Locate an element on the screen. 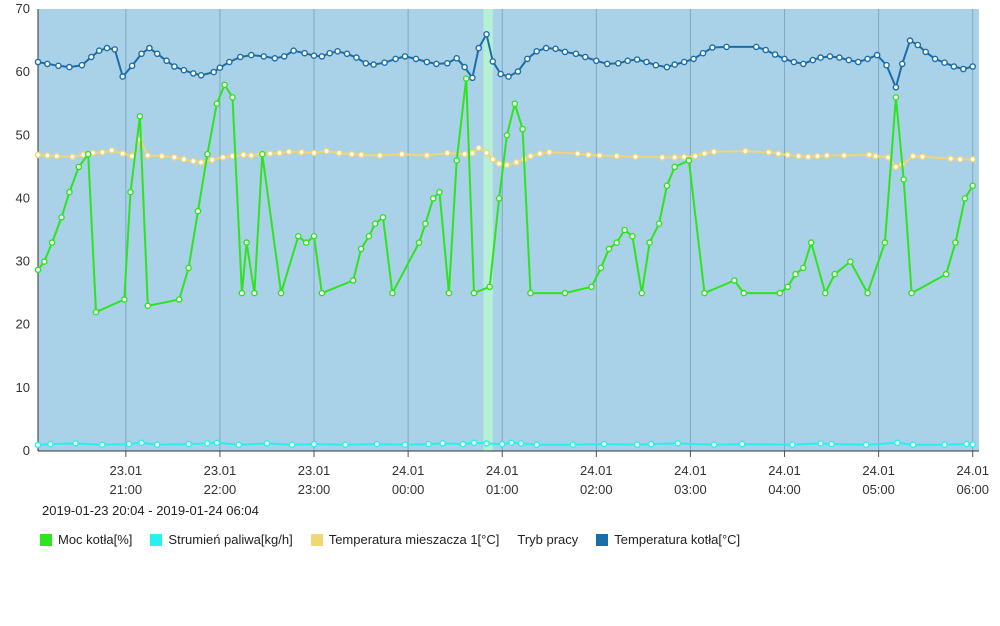 The height and width of the screenshot is (626, 1000). legend-item-temperatura-mieszacza: Temperatura mieszacza 1[°C] is located at coordinates (405, 539).